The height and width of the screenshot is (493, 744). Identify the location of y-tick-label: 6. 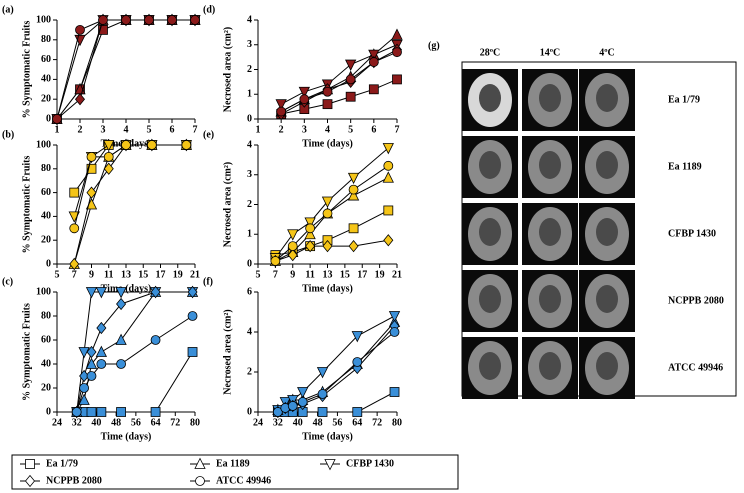
(249, 291).